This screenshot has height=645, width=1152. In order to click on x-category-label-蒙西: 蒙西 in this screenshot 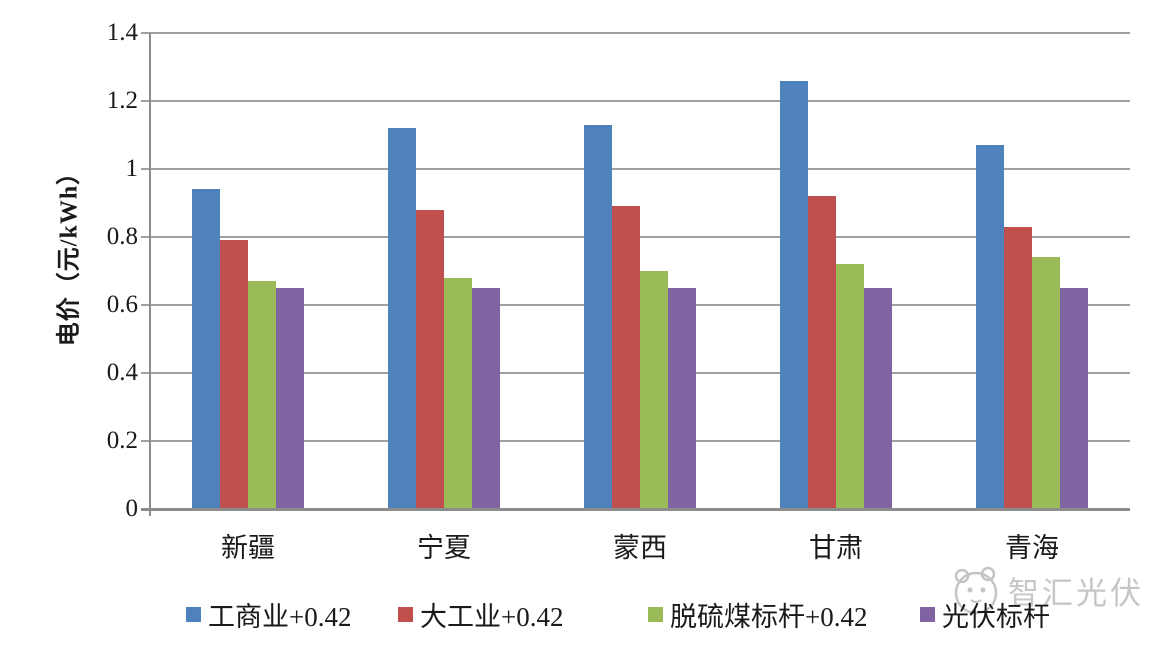, I will do `click(640, 548)`.